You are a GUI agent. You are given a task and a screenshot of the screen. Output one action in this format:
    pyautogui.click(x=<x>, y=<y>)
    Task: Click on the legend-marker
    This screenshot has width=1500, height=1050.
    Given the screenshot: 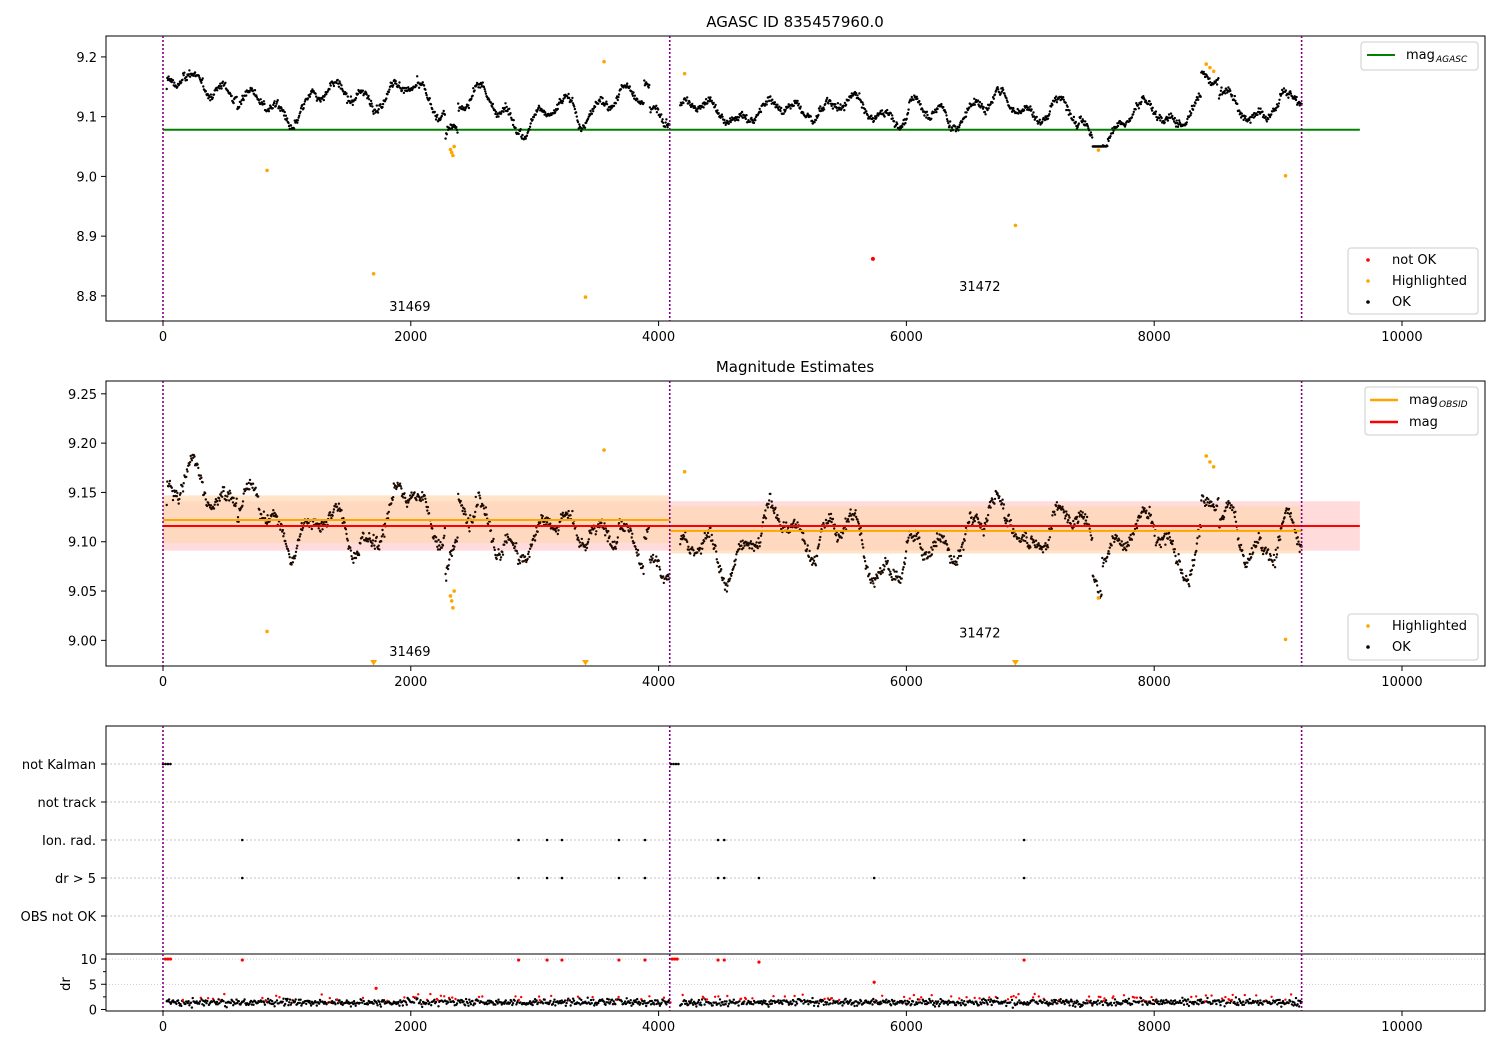 What is the action you would take?
    pyautogui.click(x=1368, y=302)
    